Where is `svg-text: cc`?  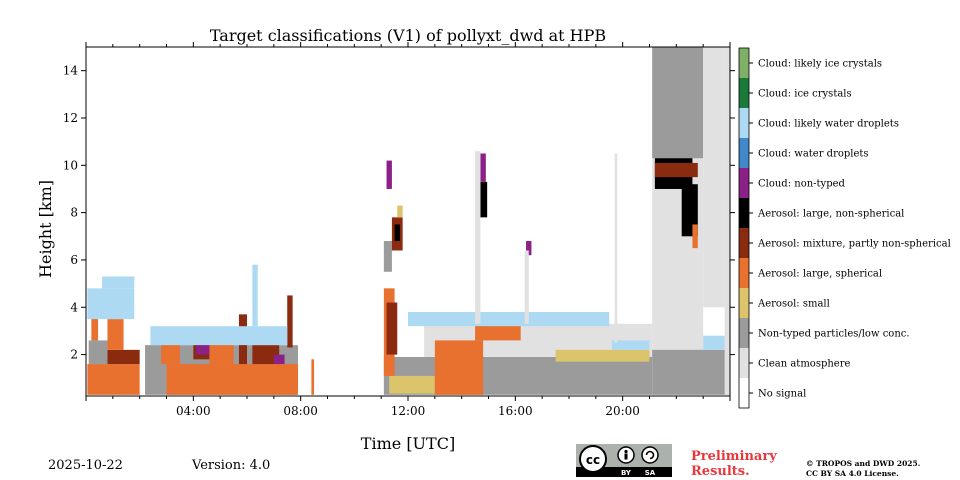
svg-text: cc is located at coordinates (593, 460).